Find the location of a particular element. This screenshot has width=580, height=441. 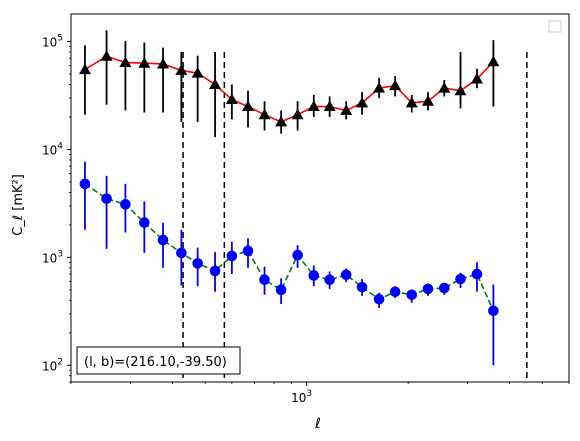

y-tick-label: 10² is located at coordinates (52, 365).